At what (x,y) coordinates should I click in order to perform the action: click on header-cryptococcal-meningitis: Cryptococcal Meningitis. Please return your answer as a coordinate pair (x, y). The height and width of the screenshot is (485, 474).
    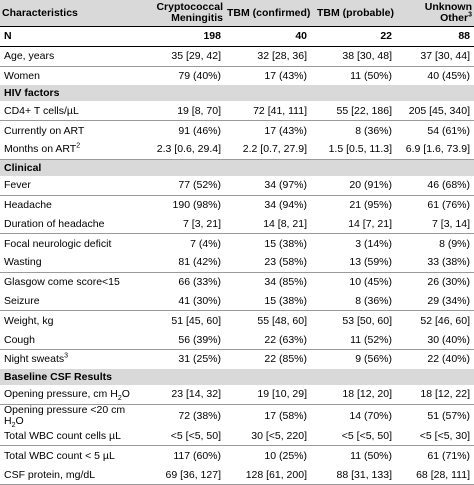
    Looking at the image, I should click on (182, 13).